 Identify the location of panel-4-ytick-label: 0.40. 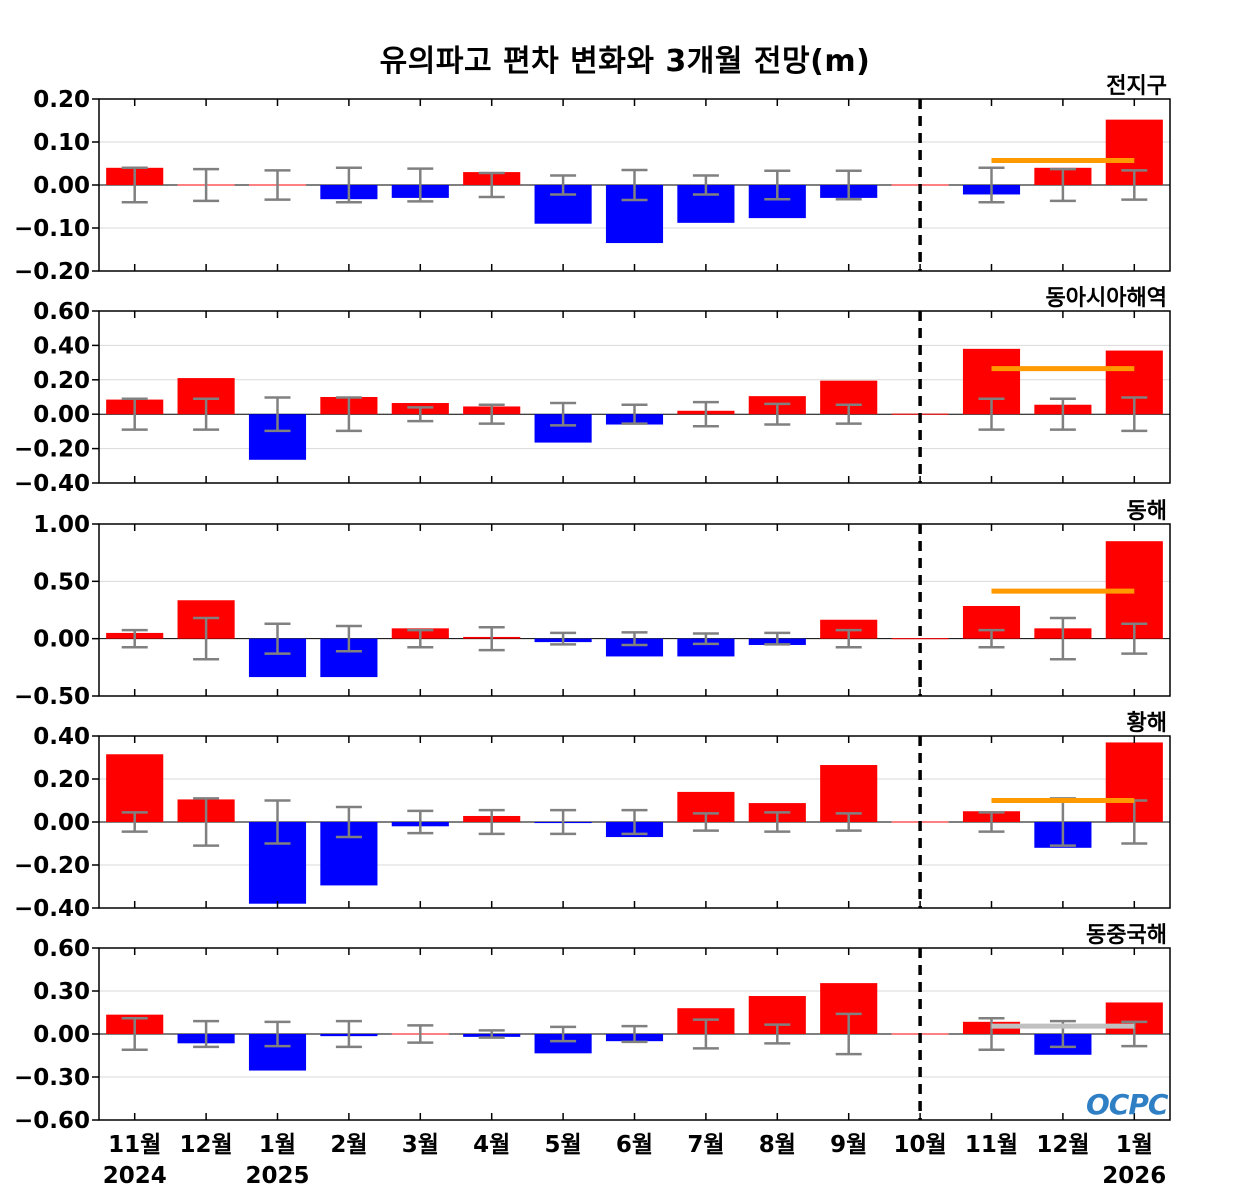
(61, 737).